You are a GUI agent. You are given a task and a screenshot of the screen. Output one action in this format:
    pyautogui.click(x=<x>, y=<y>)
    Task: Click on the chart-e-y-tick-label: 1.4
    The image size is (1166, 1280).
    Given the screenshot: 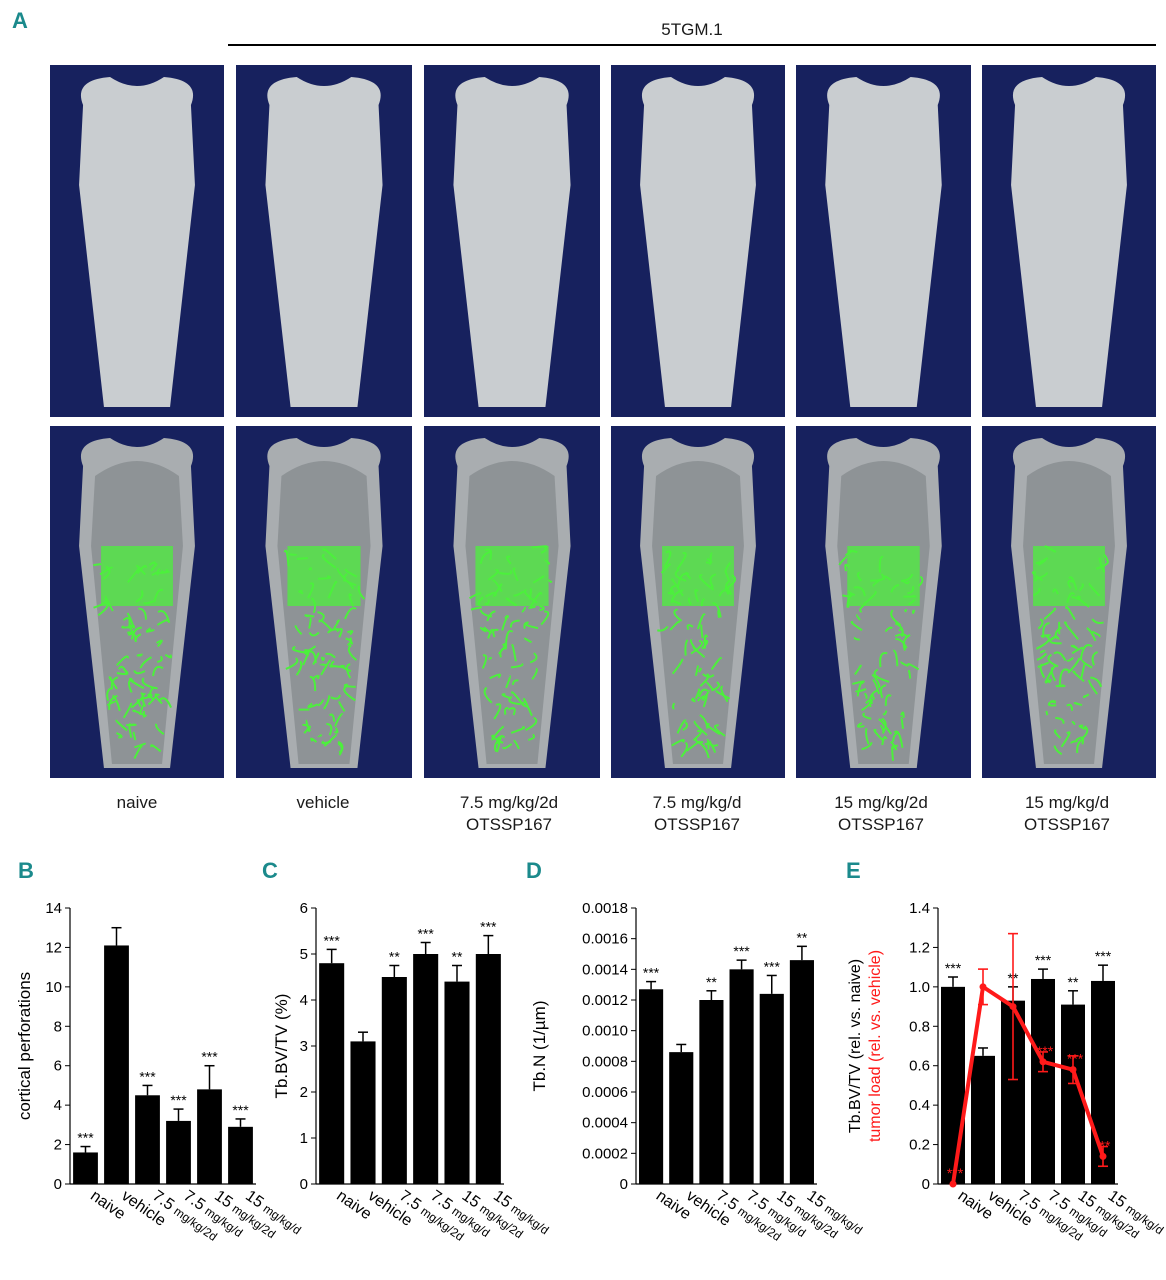 What is the action you would take?
    pyautogui.click(x=919, y=908)
    